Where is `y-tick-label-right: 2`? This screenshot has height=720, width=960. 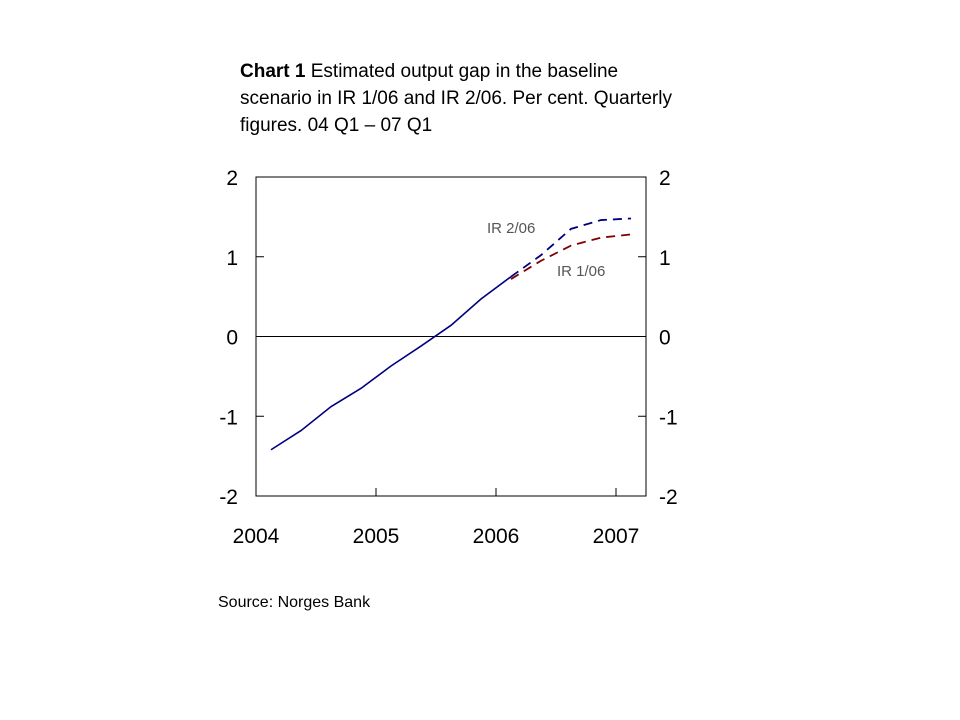 y-tick-label-right: 2 is located at coordinates (665, 178).